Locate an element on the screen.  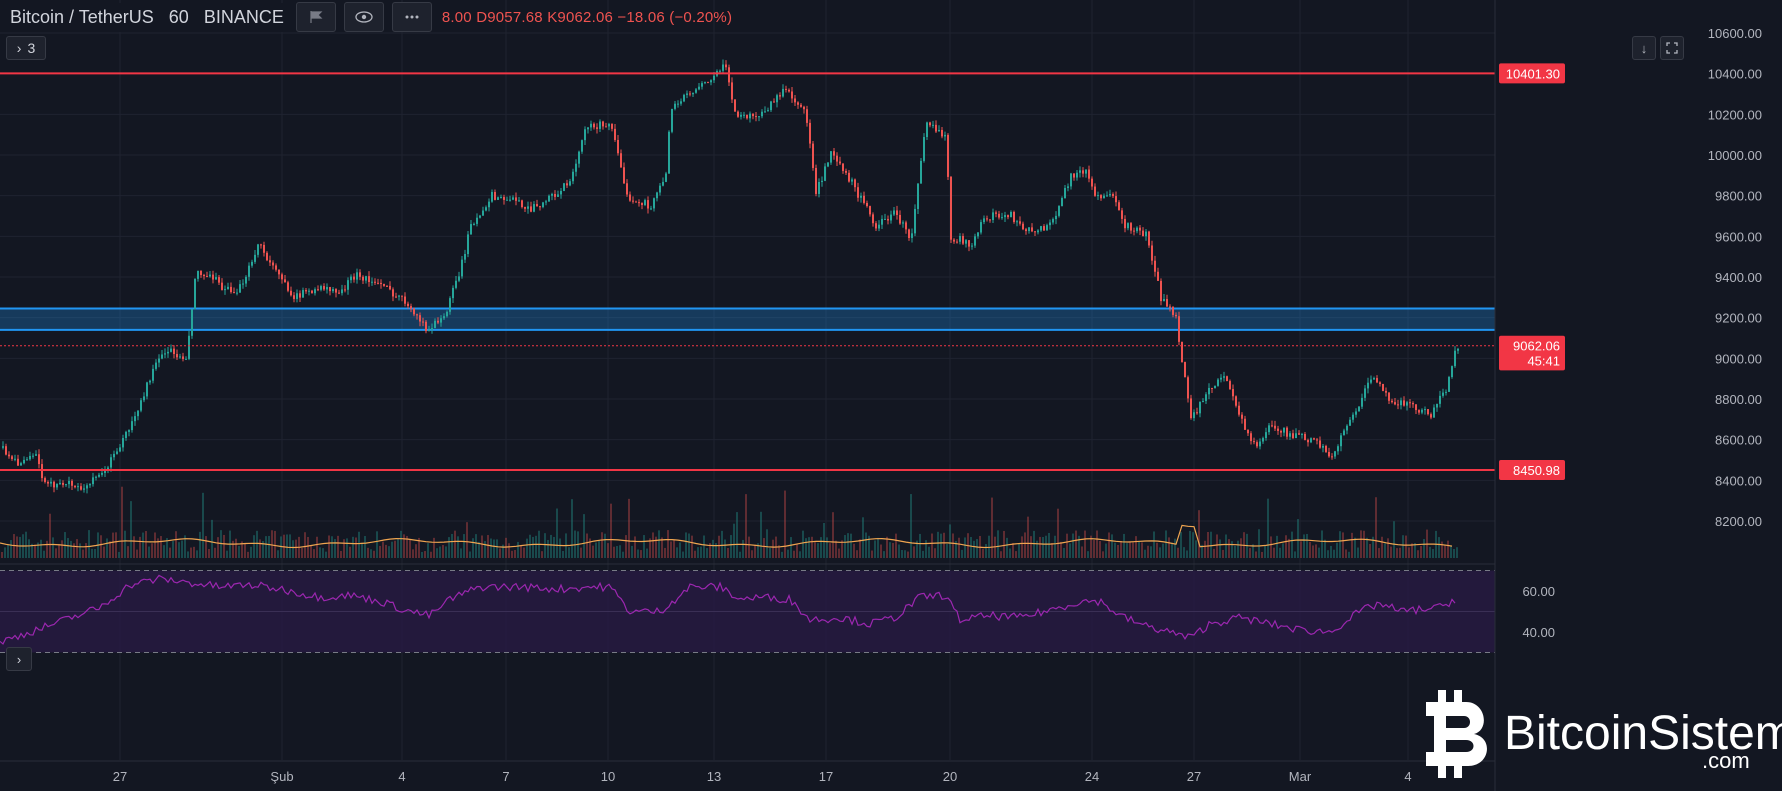
price-badge-label: 45:41 is located at coordinates (1543, 360).